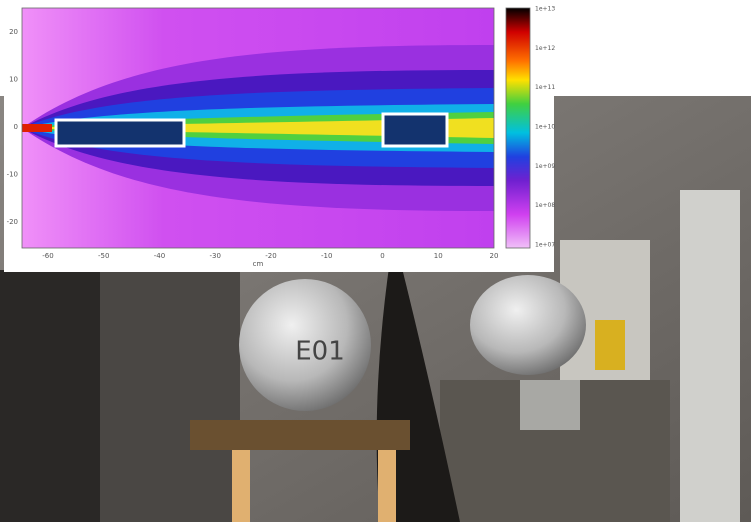 The height and width of the screenshot is (526, 751). What do you see at coordinates (12, 175) in the screenshot?
I see `y-tick-label: -10` at bounding box center [12, 175].